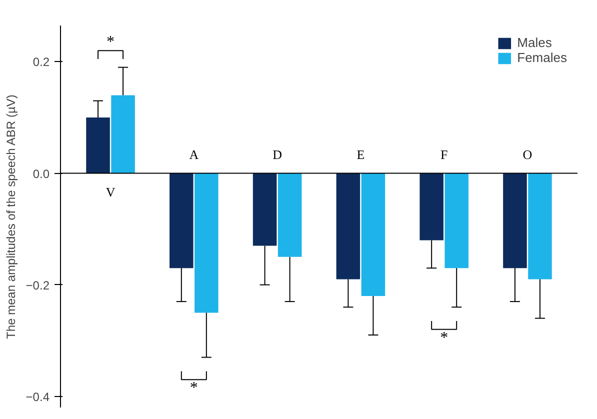 This screenshot has height=419, width=597. What do you see at coordinates (277, 154) in the screenshot?
I see `x-tick-label: D` at bounding box center [277, 154].